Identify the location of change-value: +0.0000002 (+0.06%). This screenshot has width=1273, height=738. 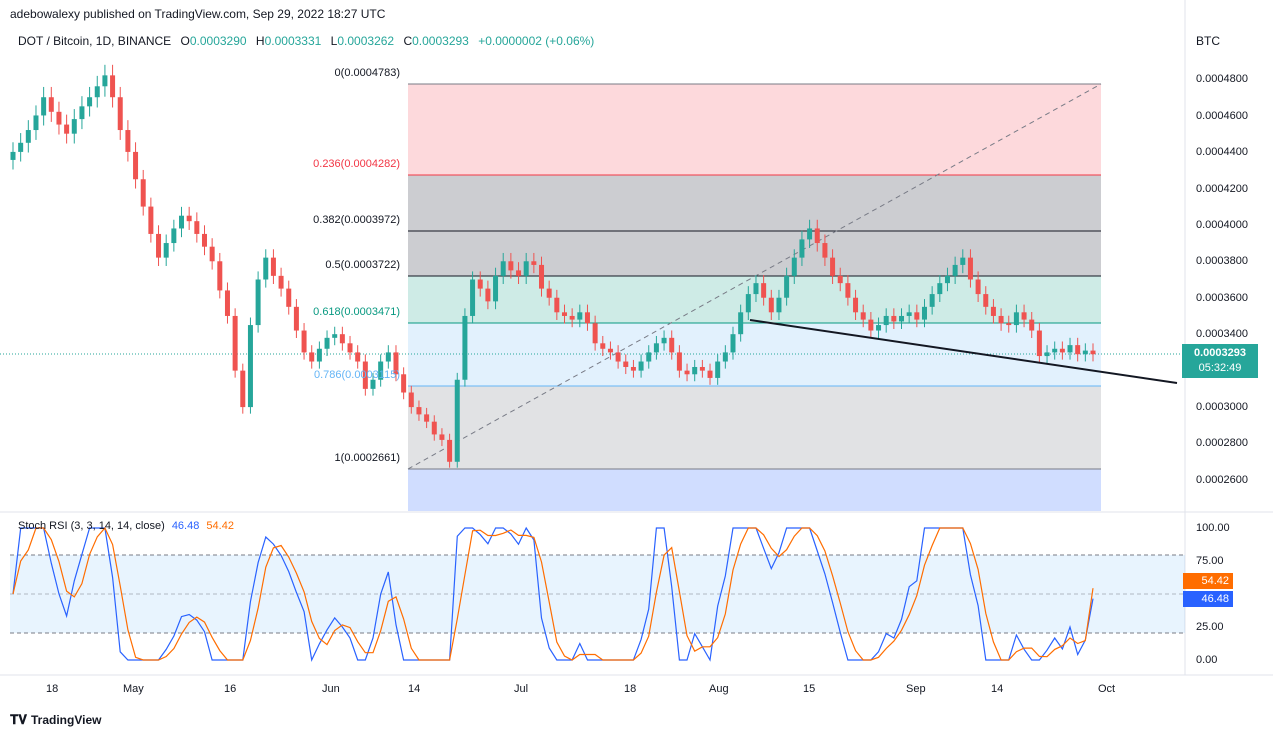
(536, 41).